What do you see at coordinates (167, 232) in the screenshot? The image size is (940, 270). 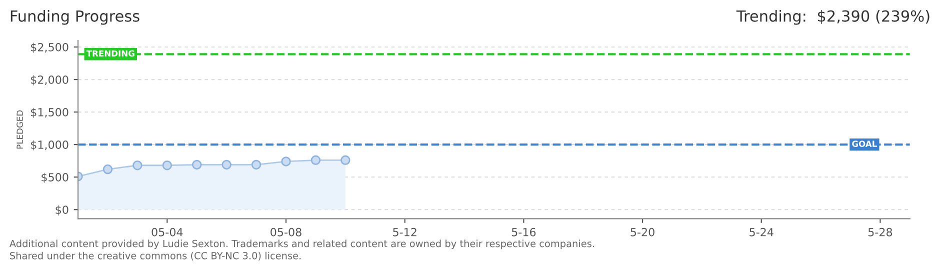 I see `x-tick-label: 05-04` at bounding box center [167, 232].